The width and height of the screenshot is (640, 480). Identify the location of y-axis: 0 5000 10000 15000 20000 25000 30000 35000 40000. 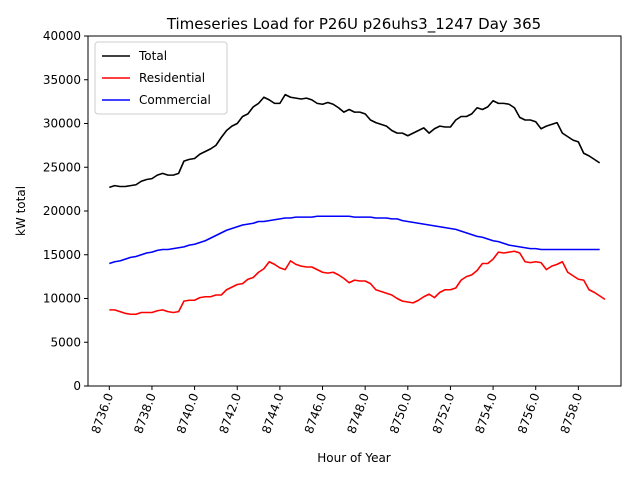
(65, 211).